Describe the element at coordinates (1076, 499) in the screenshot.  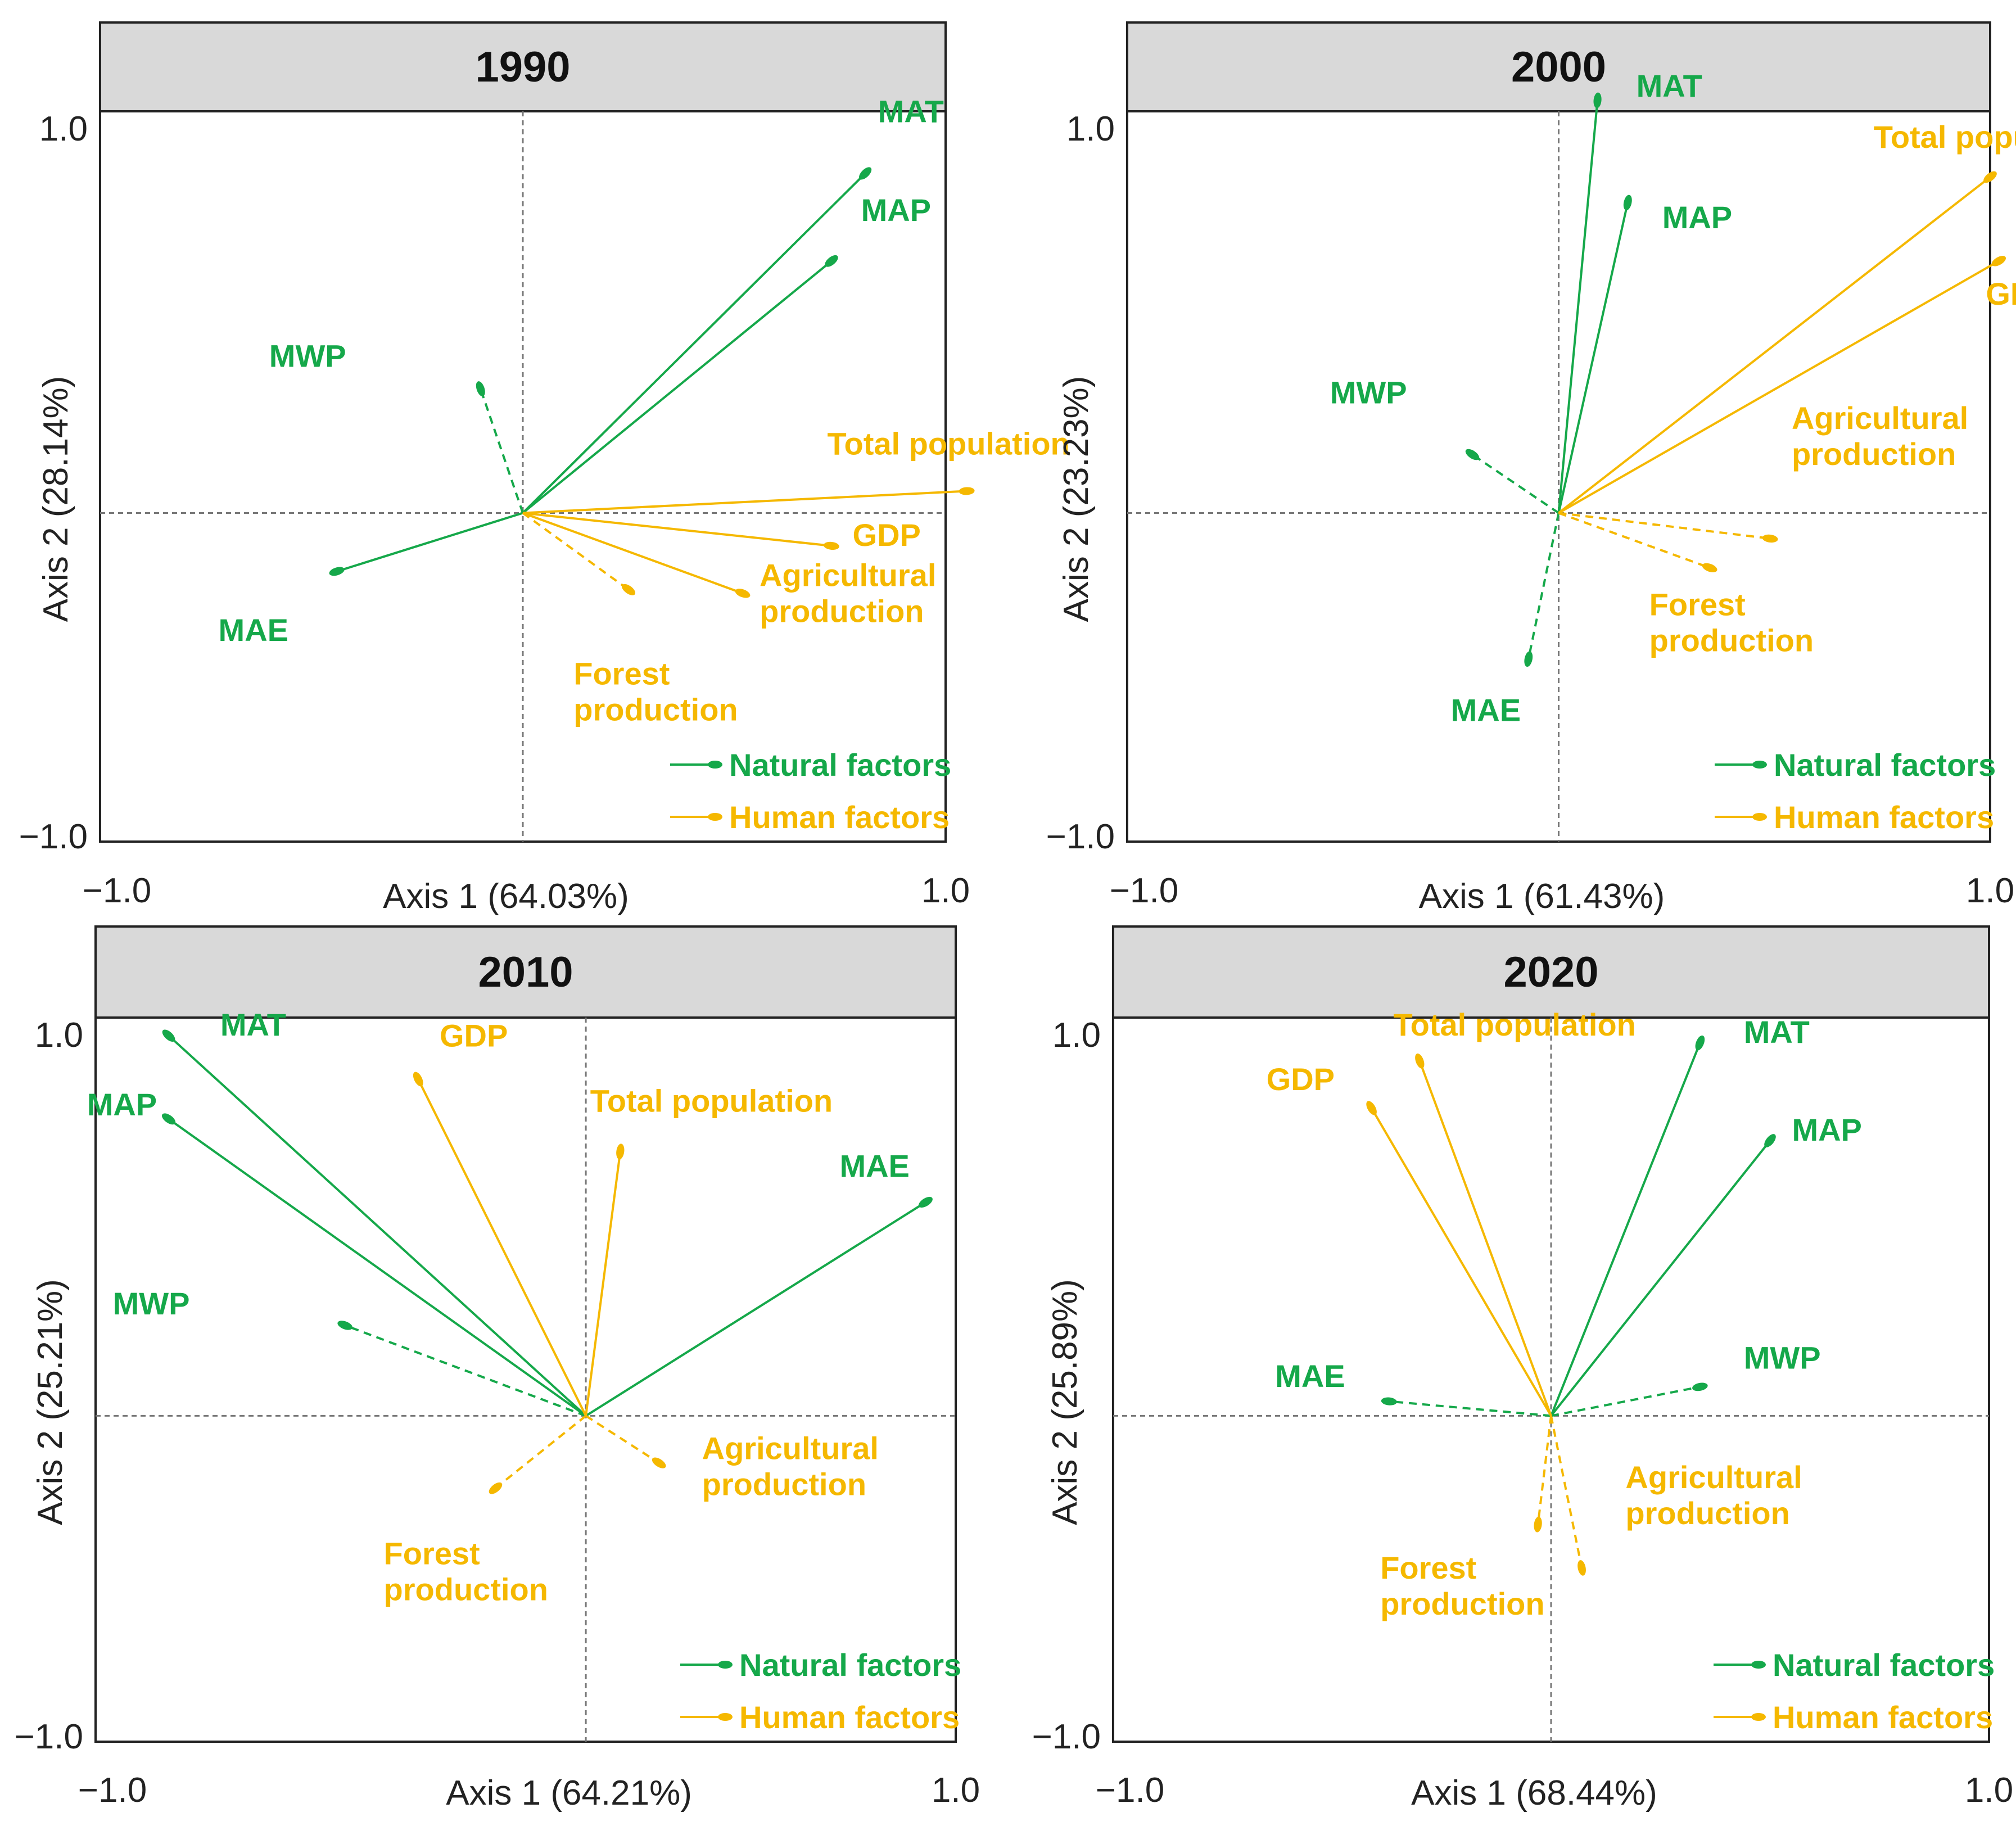
I see `y-axis-title: Axis 2 (23.23%)` at that location.